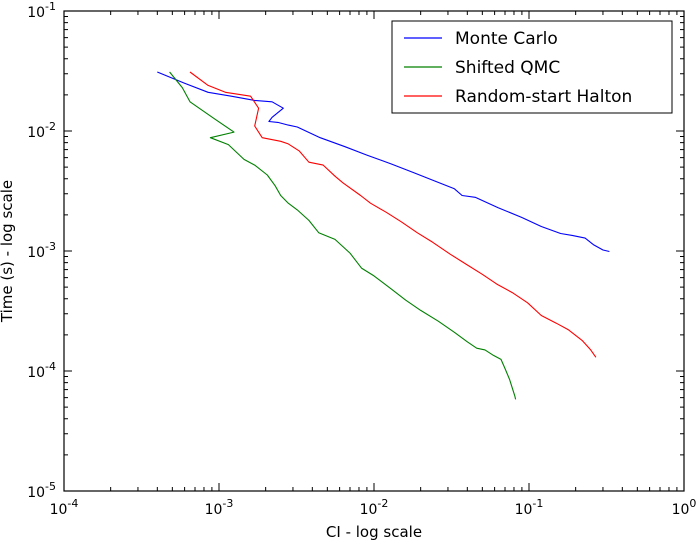  Describe the element at coordinates (41, 130) in the screenshot. I see `y-tick-label: 10⁻²` at that location.